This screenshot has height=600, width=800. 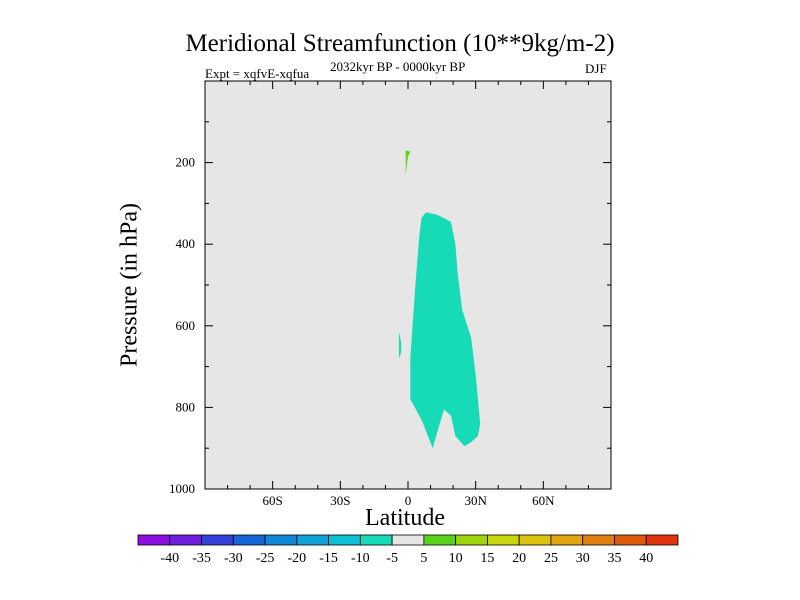 What do you see at coordinates (257, 73) in the screenshot?
I see `experiment-label: Expt = xqfvE-xqfua` at bounding box center [257, 73].